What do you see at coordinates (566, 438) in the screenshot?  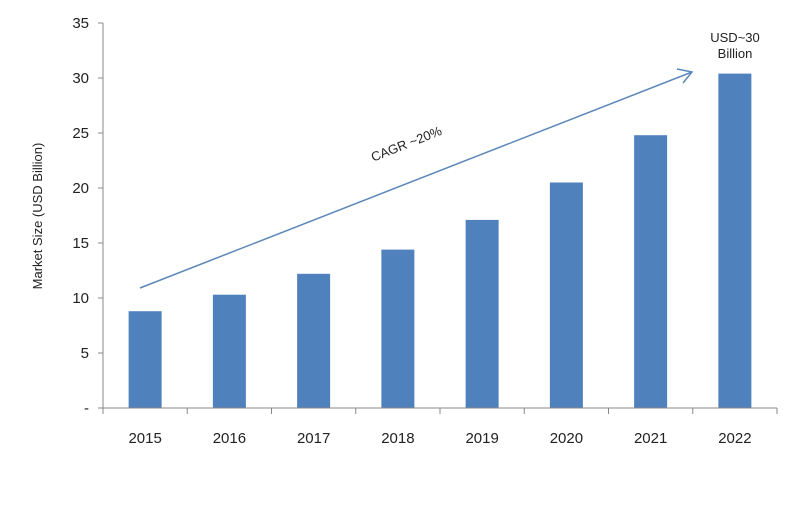 I see `x-tick-label: 2020` at bounding box center [566, 438].